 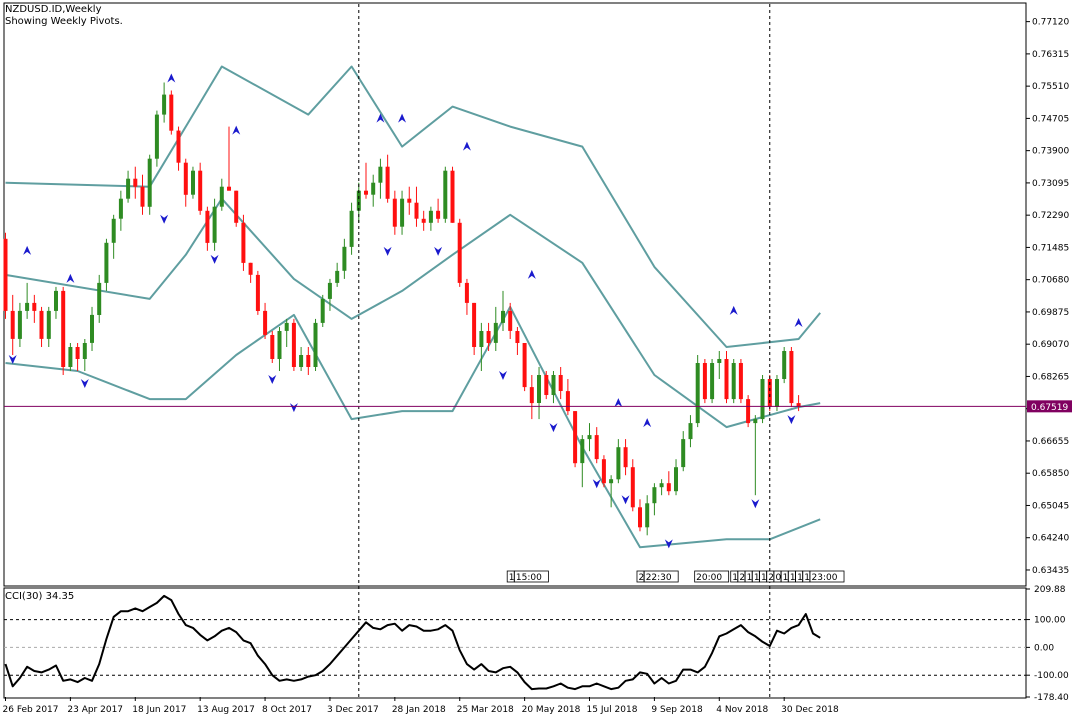 What do you see at coordinates (810, 710) in the screenshot?
I see `time-tick-label: 30 Dec 2018` at bounding box center [810, 710].